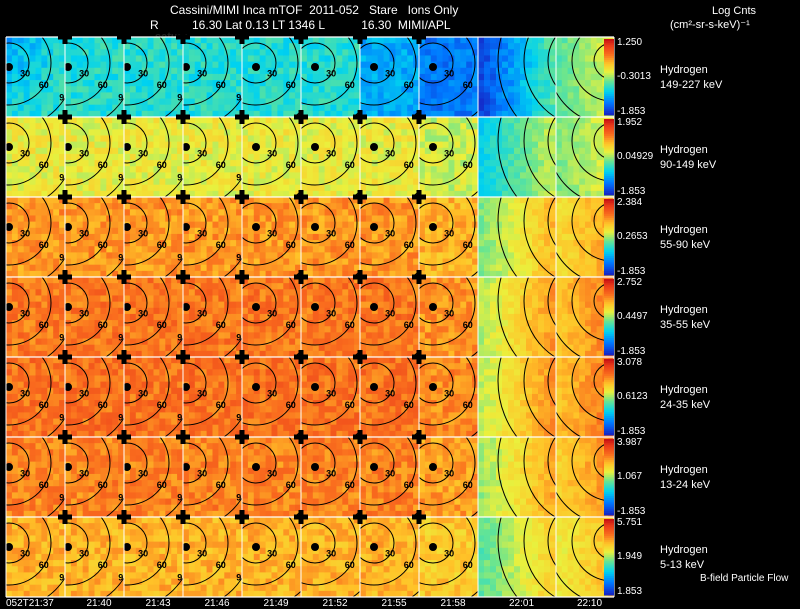 The height and width of the screenshot is (609, 800). Describe the element at coordinates (629, 442) in the screenshot. I see `colorbar-max: 3.987` at that location.